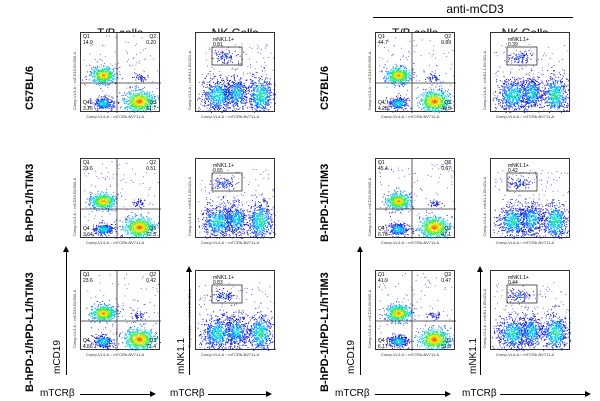  Describe the element at coordinates (542, 394) in the screenshot. I see `x-axis-arrow-nk-right` at that location.